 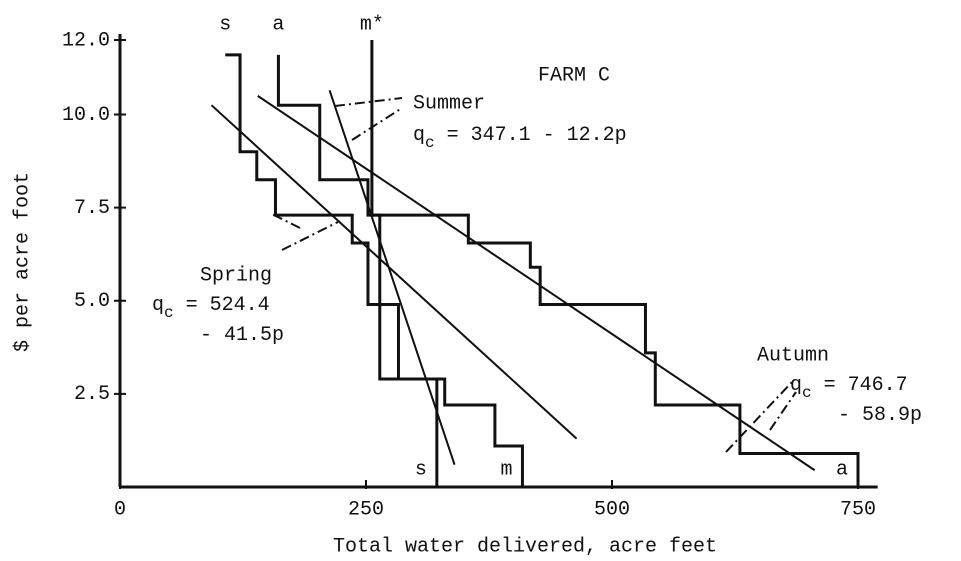 I want to click on eq-rest: - 41.5p, so click(x=242, y=335).